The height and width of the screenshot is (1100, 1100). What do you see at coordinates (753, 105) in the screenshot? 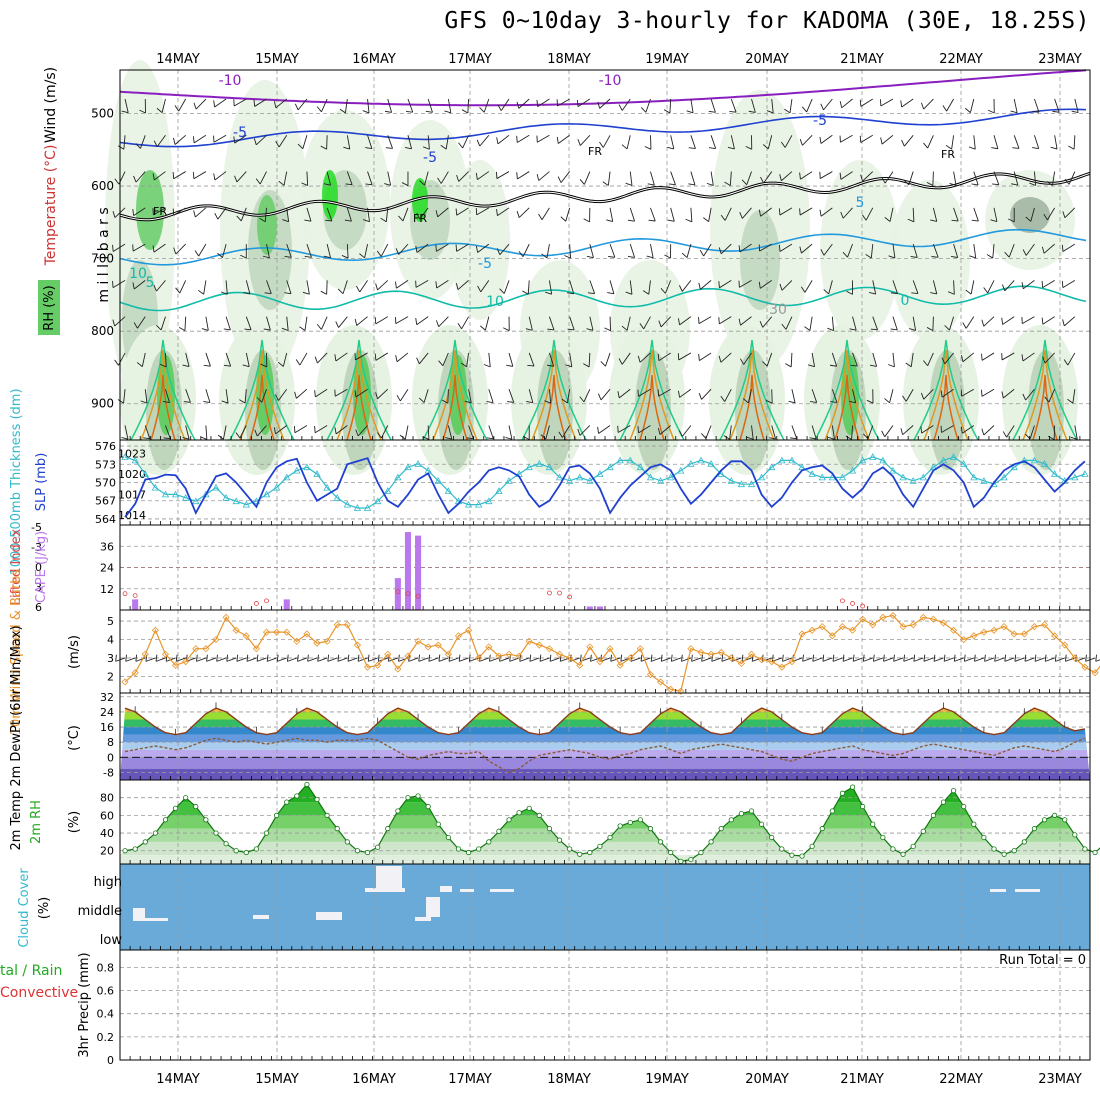
I see `upper-wind-barb-310-staff` at bounding box center [753, 105].